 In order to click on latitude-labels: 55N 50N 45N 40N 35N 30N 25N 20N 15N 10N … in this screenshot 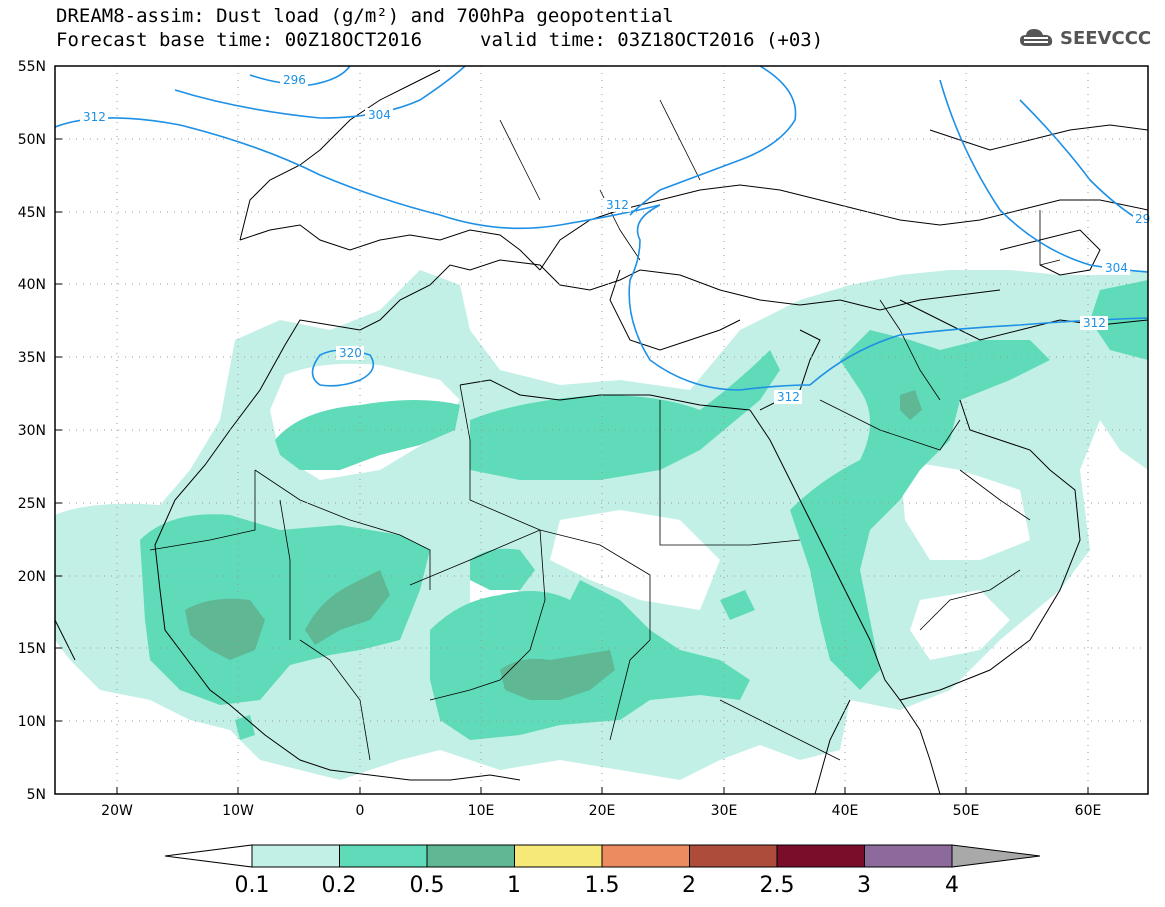, I will do `click(32, 431)`.